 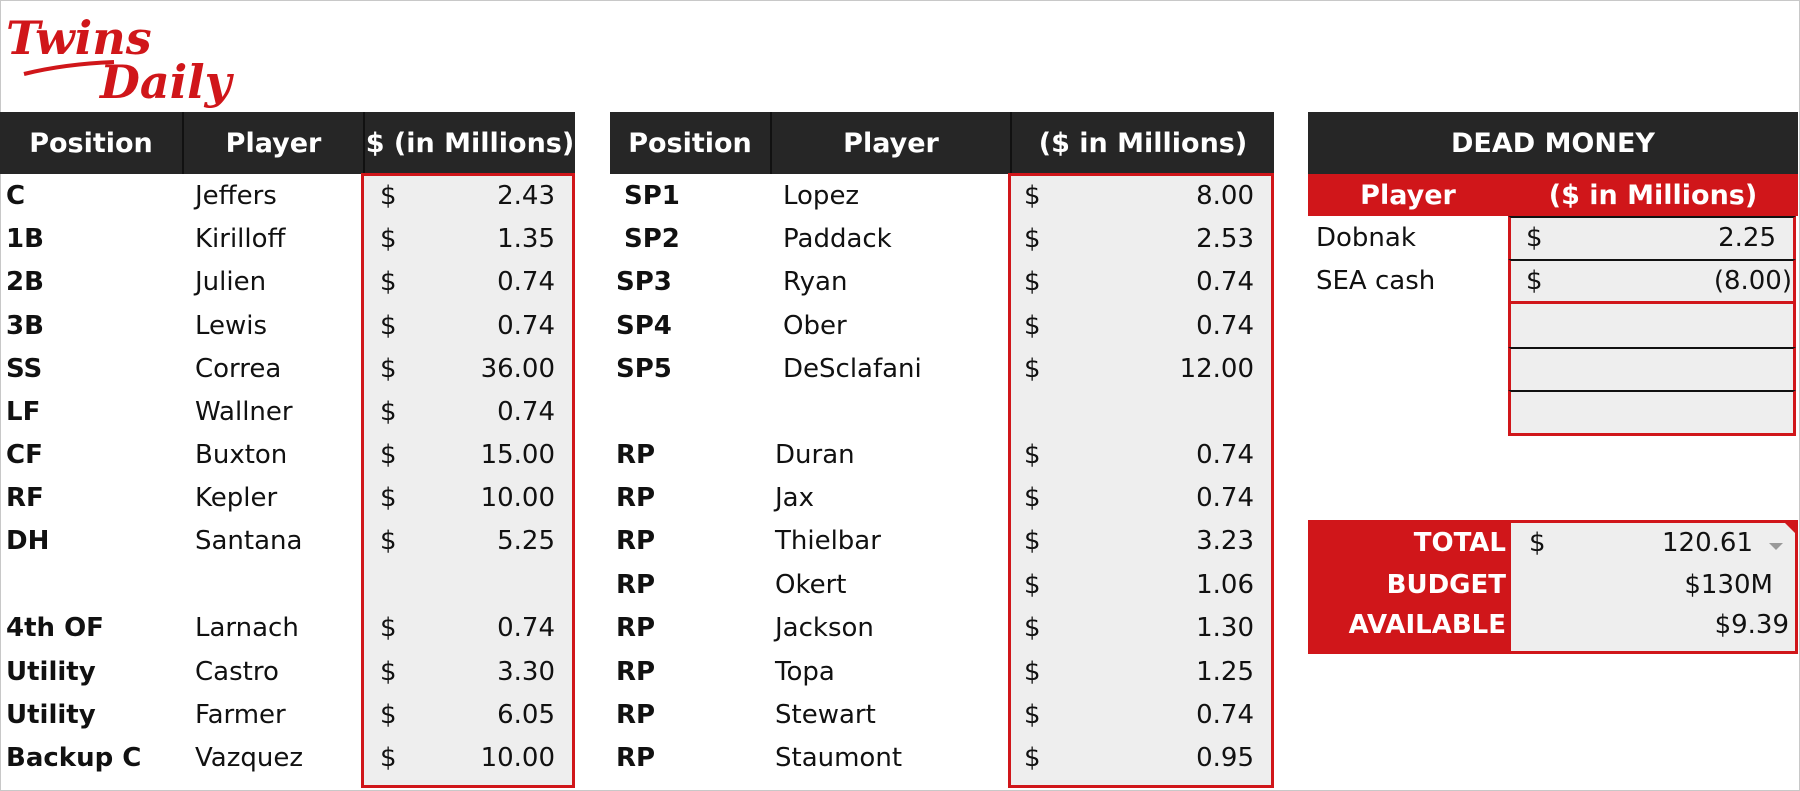 What do you see at coordinates (815, 325) in the screenshot?
I see `pitchers-row-player: Ober` at bounding box center [815, 325].